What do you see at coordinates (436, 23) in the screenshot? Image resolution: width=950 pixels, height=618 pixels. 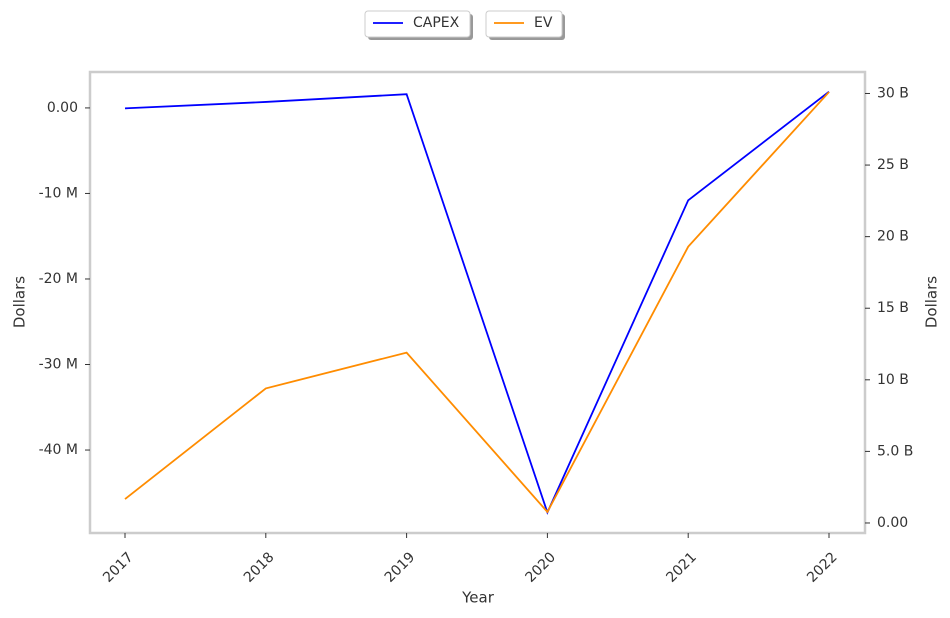 I see `legend-label: CAPEX` at bounding box center [436, 23].